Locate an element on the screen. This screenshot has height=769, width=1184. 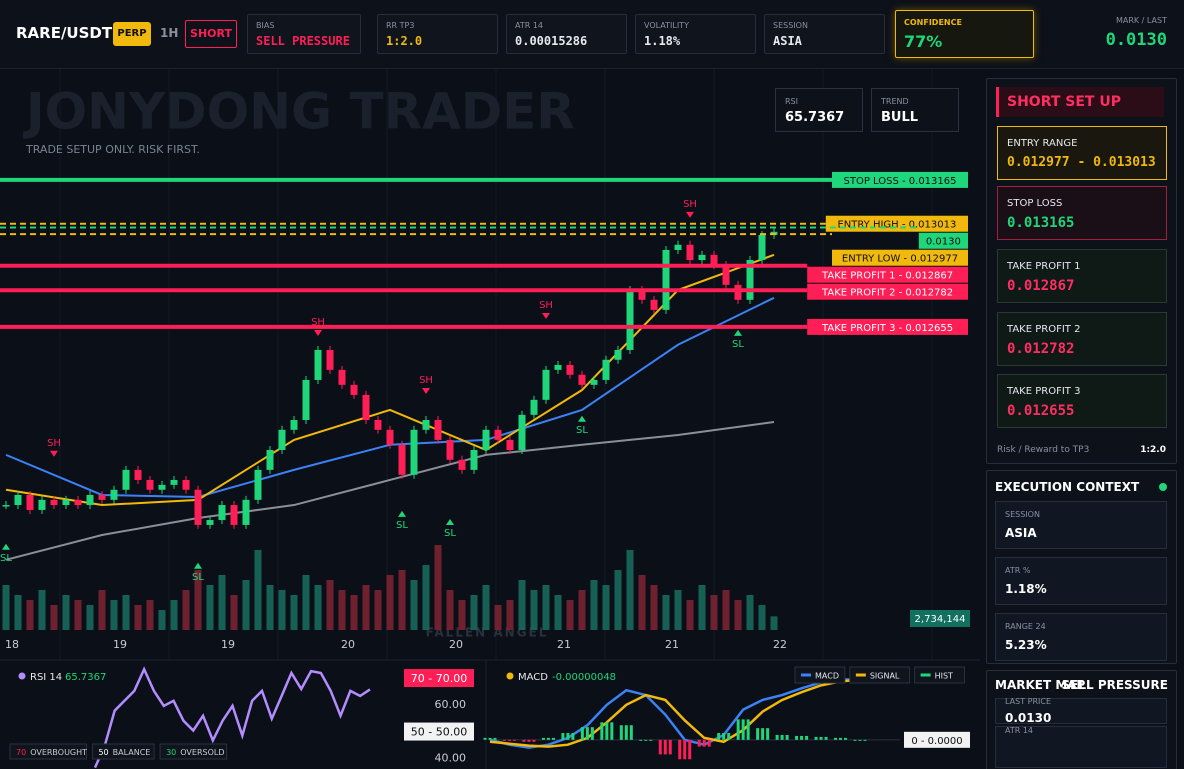
y-tick-label: 40.00 is located at coordinates (451, 757).